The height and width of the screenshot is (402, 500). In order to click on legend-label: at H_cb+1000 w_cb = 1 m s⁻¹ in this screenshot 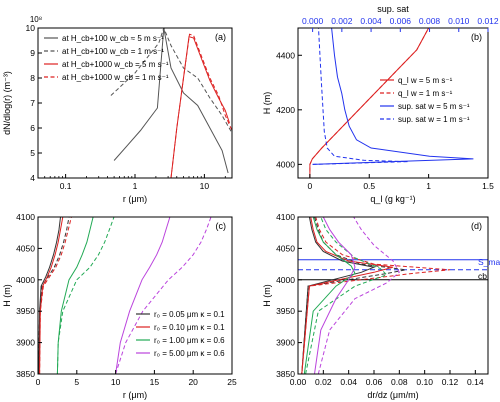, I will do `click(115, 77)`.